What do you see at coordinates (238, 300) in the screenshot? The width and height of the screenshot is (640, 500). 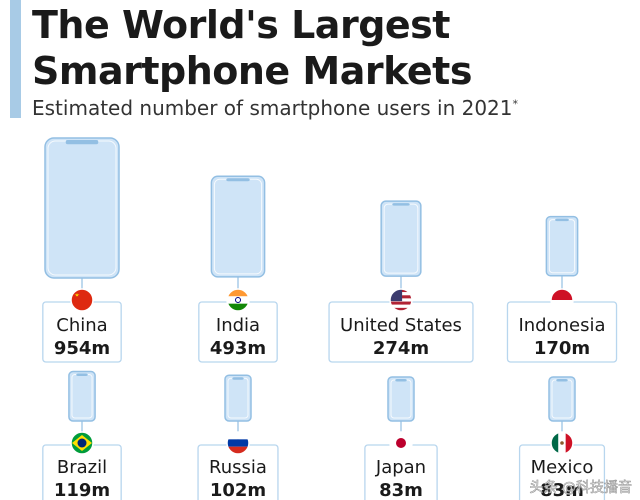 I see `india-flag-icon` at bounding box center [238, 300].